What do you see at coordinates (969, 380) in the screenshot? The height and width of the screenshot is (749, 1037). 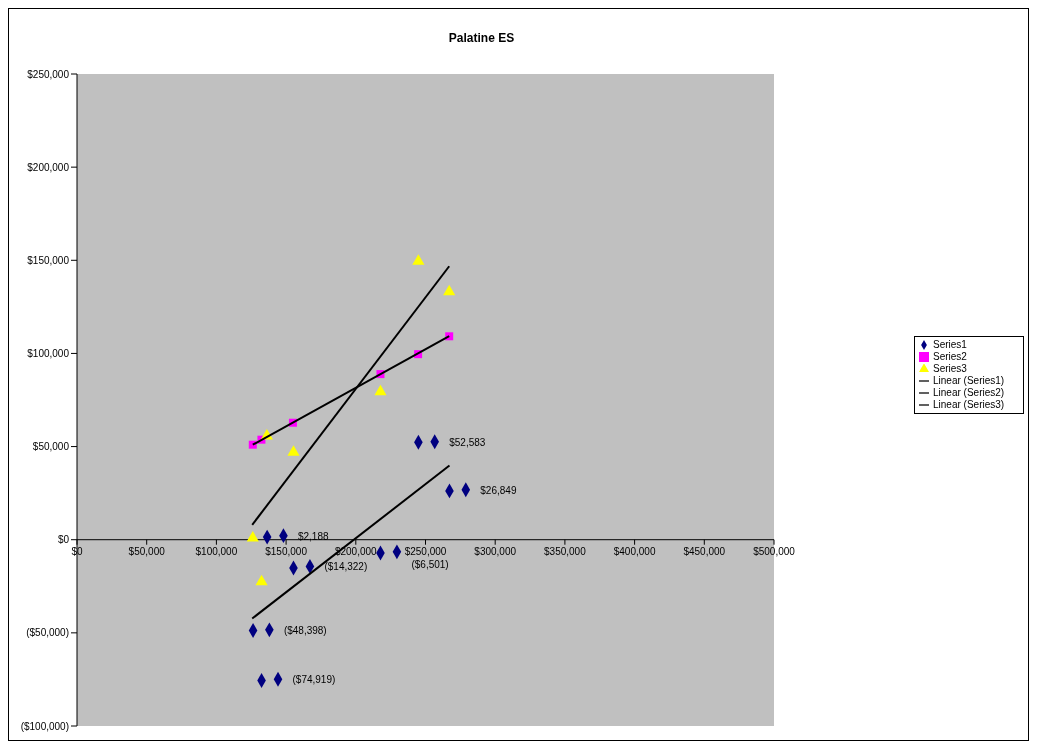 I see `legend-label: Linear (Series1)` at bounding box center [969, 380].